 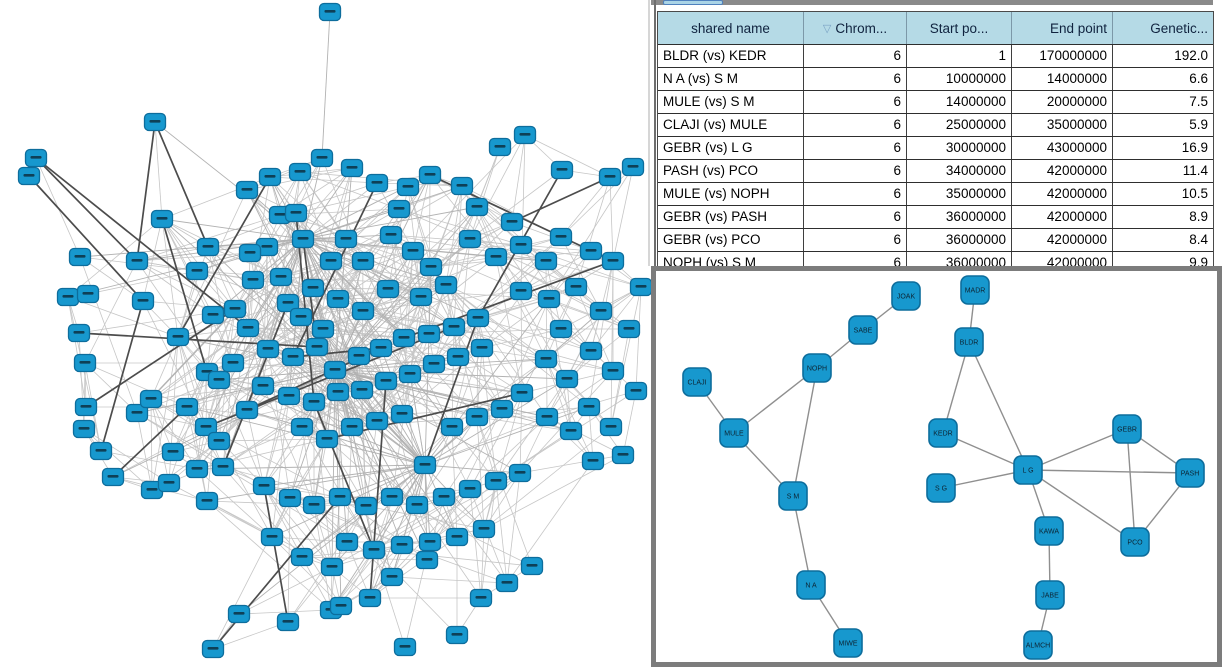 What do you see at coordinates (1062, 28) in the screenshot?
I see `column-header-end-point: End point` at bounding box center [1062, 28].